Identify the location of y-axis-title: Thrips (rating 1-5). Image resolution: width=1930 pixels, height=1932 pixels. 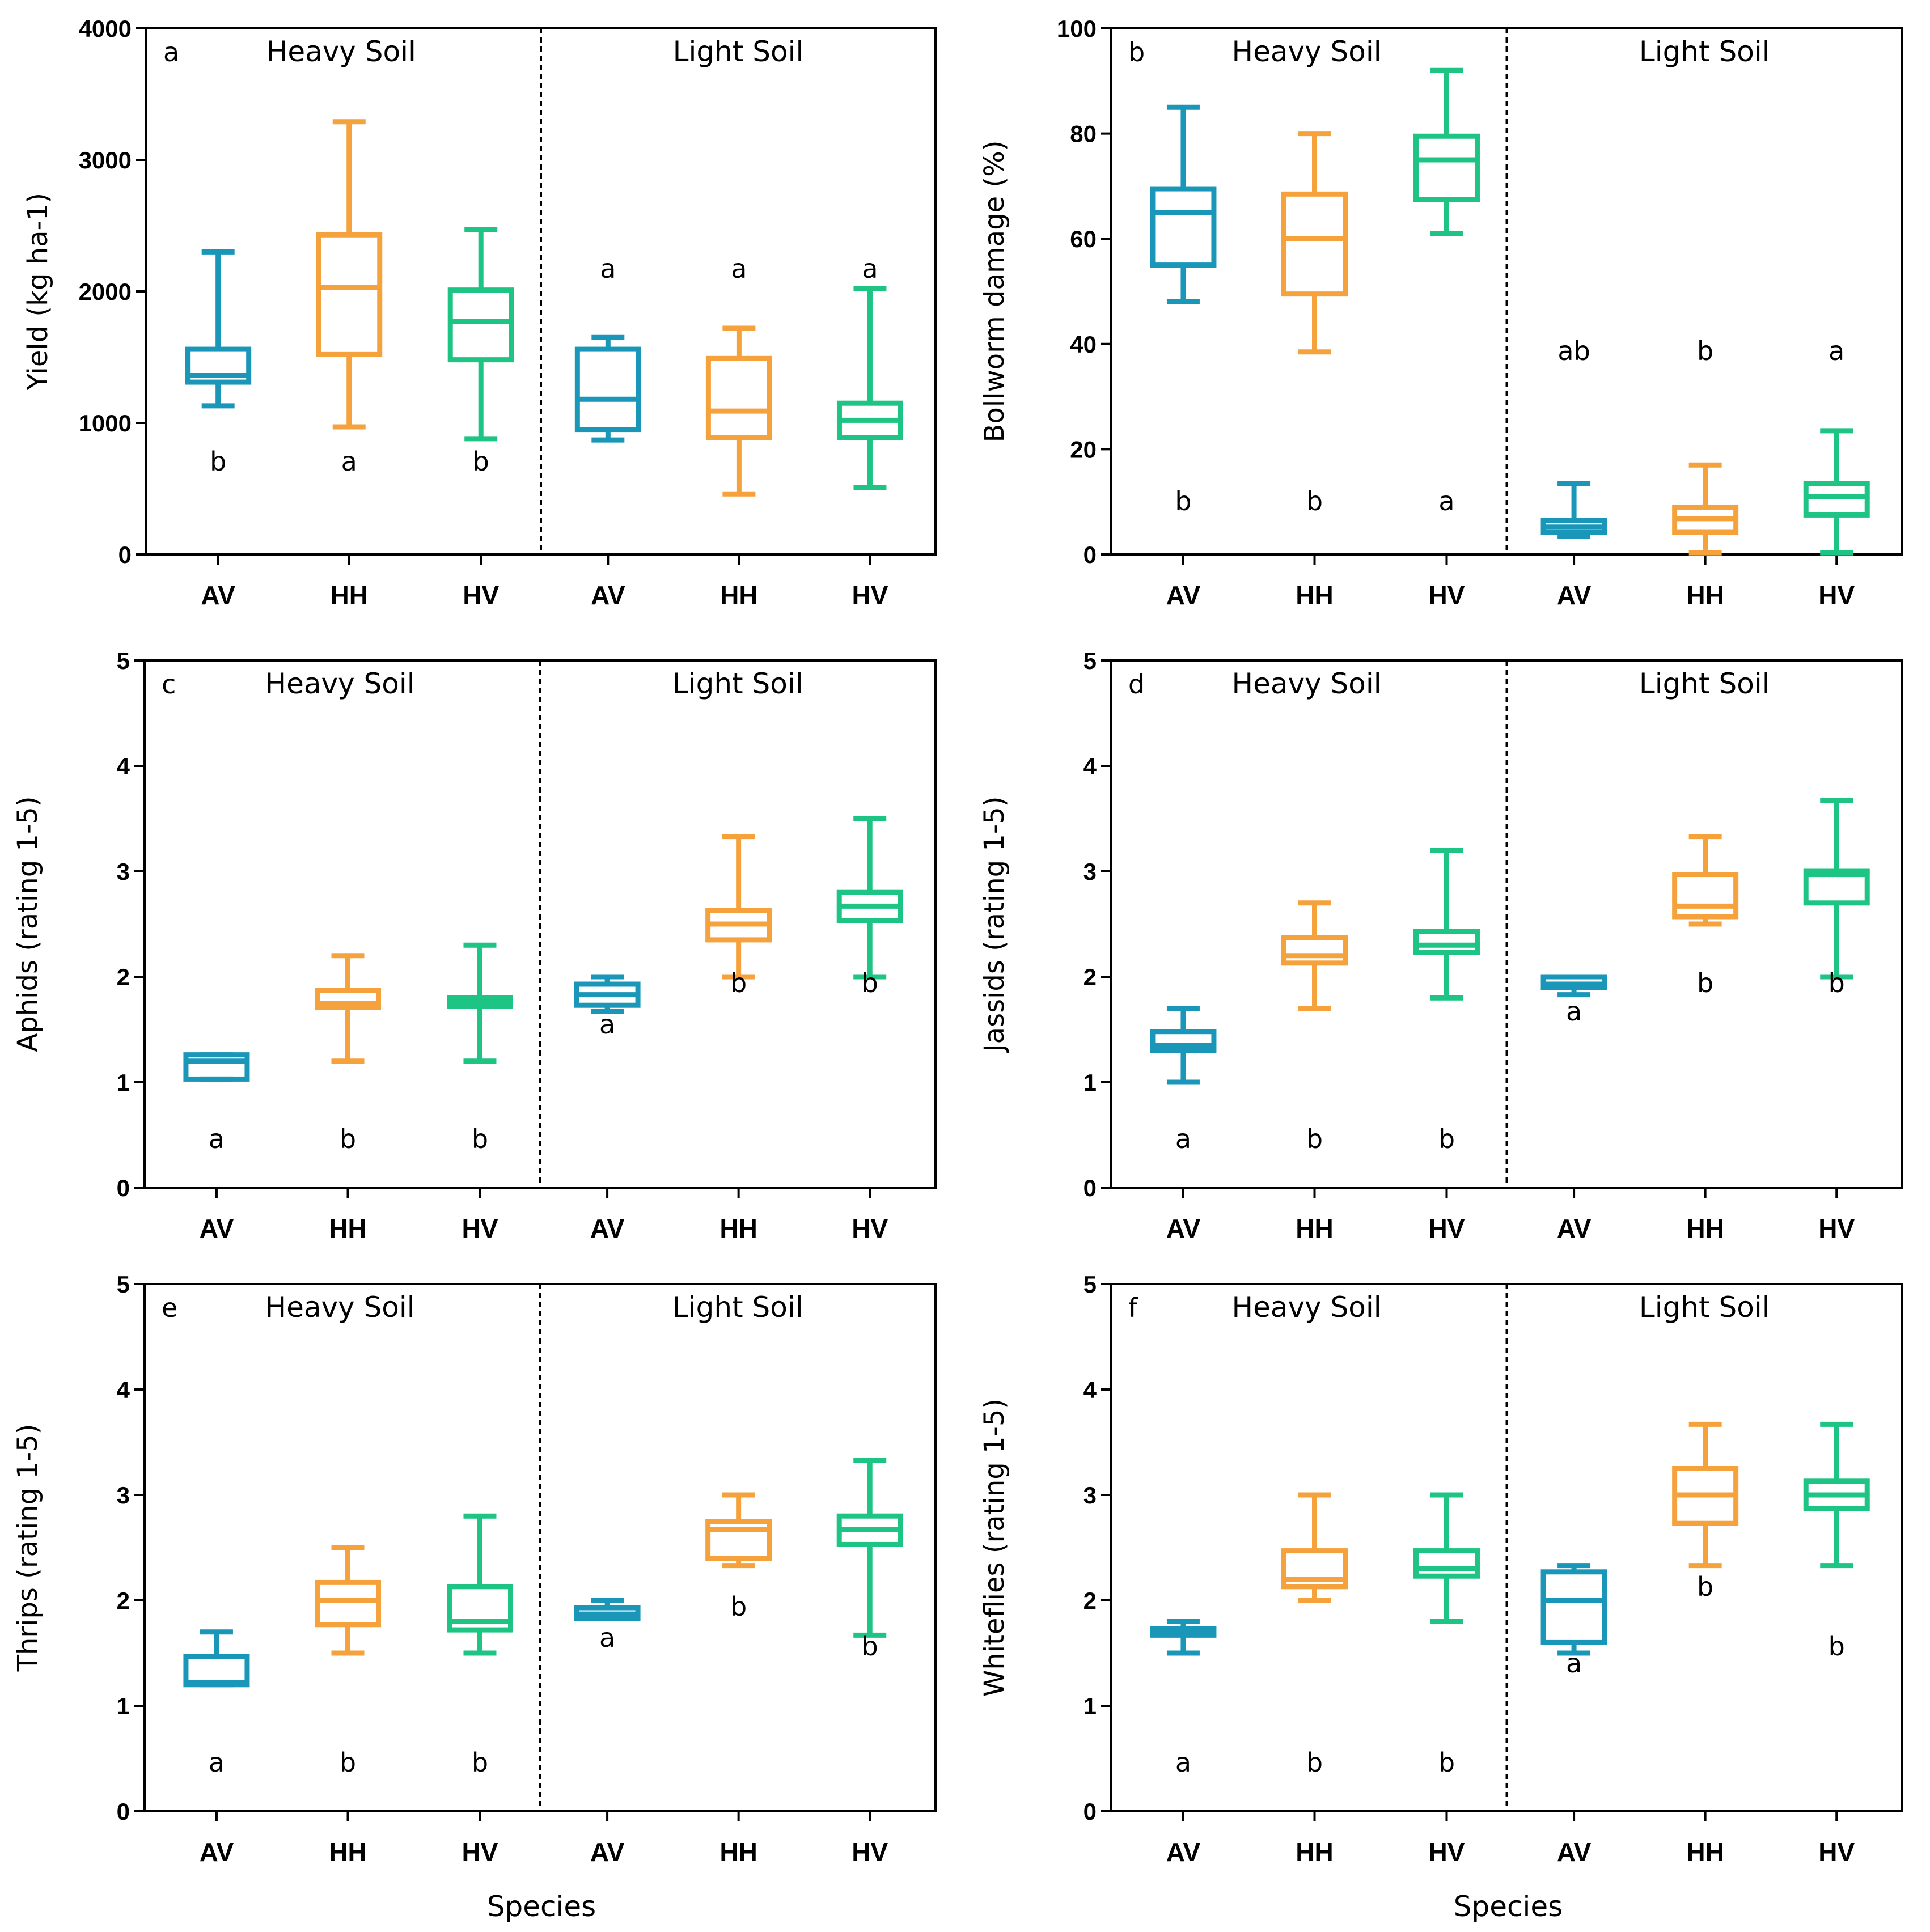
(28, 1548).